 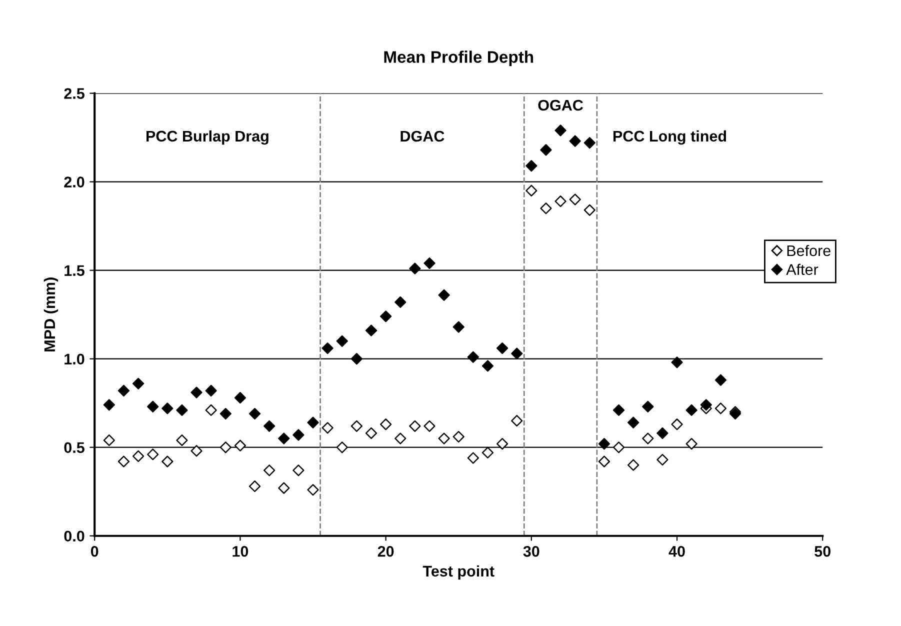 I want to click on y-tick-label: 1.5, so click(x=74, y=270).